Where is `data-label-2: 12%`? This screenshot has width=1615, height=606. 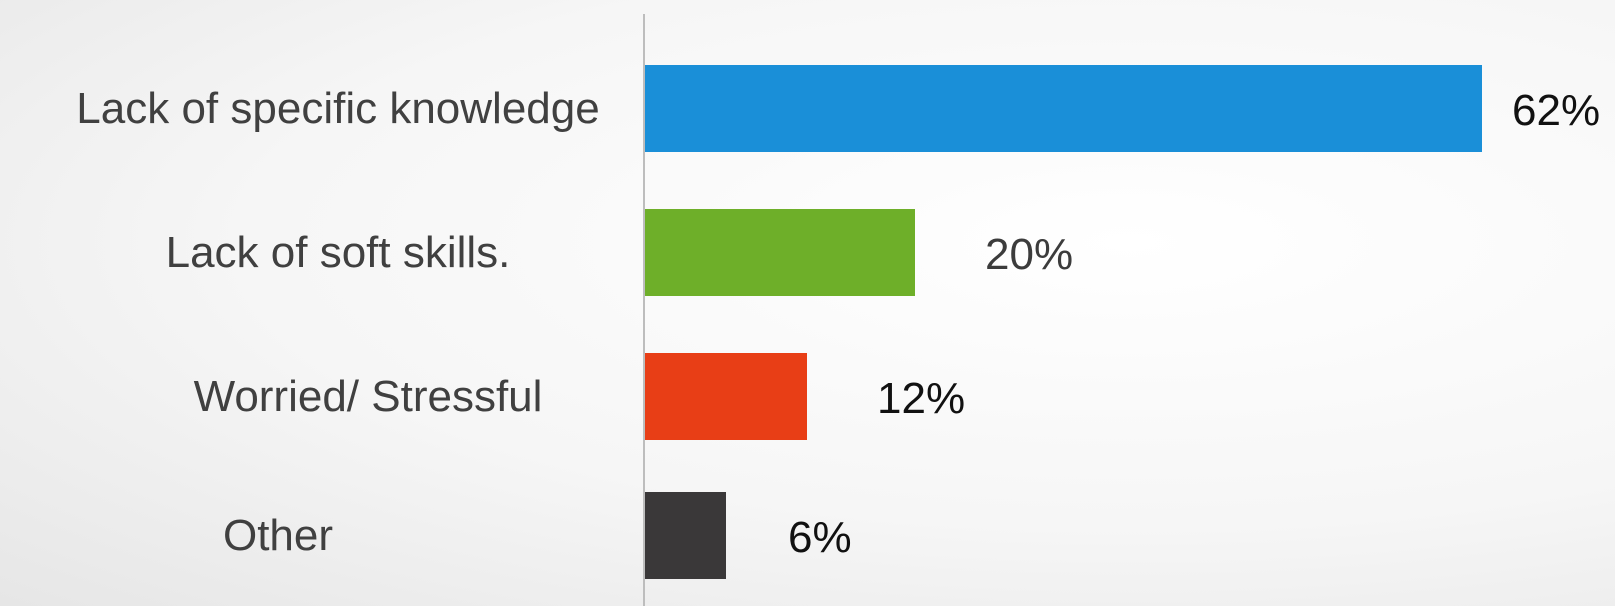
data-label-2: 12% is located at coordinates (921, 398).